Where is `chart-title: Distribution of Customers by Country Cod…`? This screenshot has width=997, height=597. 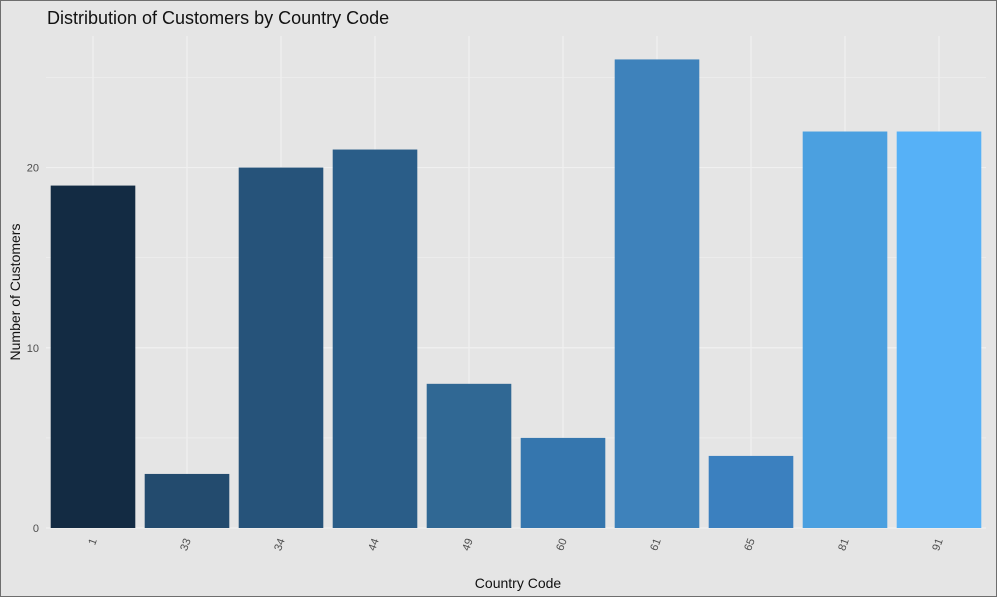
chart-title: Distribution of Customers by Country Cod… is located at coordinates (218, 18).